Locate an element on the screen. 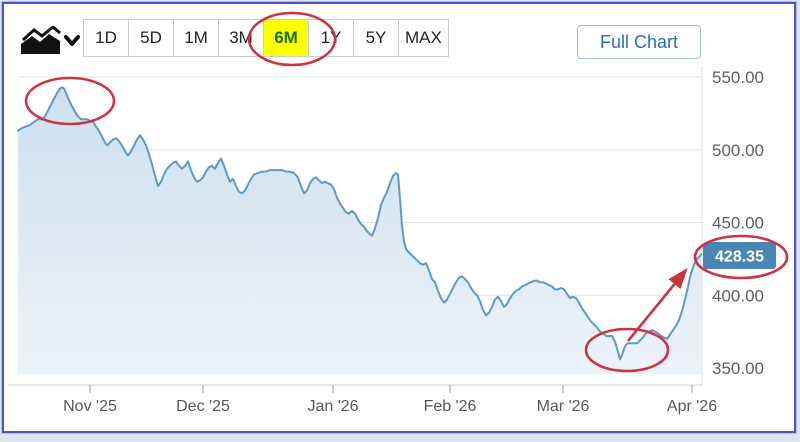  range-button-1y: 1Y is located at coordinates (331, 38).